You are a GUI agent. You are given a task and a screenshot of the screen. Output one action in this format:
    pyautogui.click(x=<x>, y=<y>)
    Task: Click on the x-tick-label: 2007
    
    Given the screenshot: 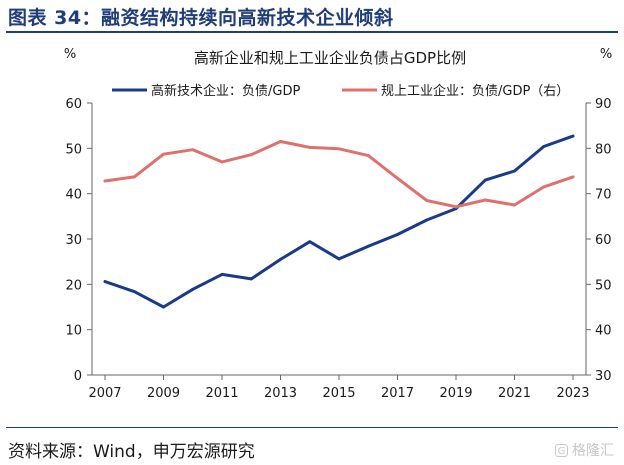 What is the action you would take?
    pyautogui.click(x=104, y=393)
    